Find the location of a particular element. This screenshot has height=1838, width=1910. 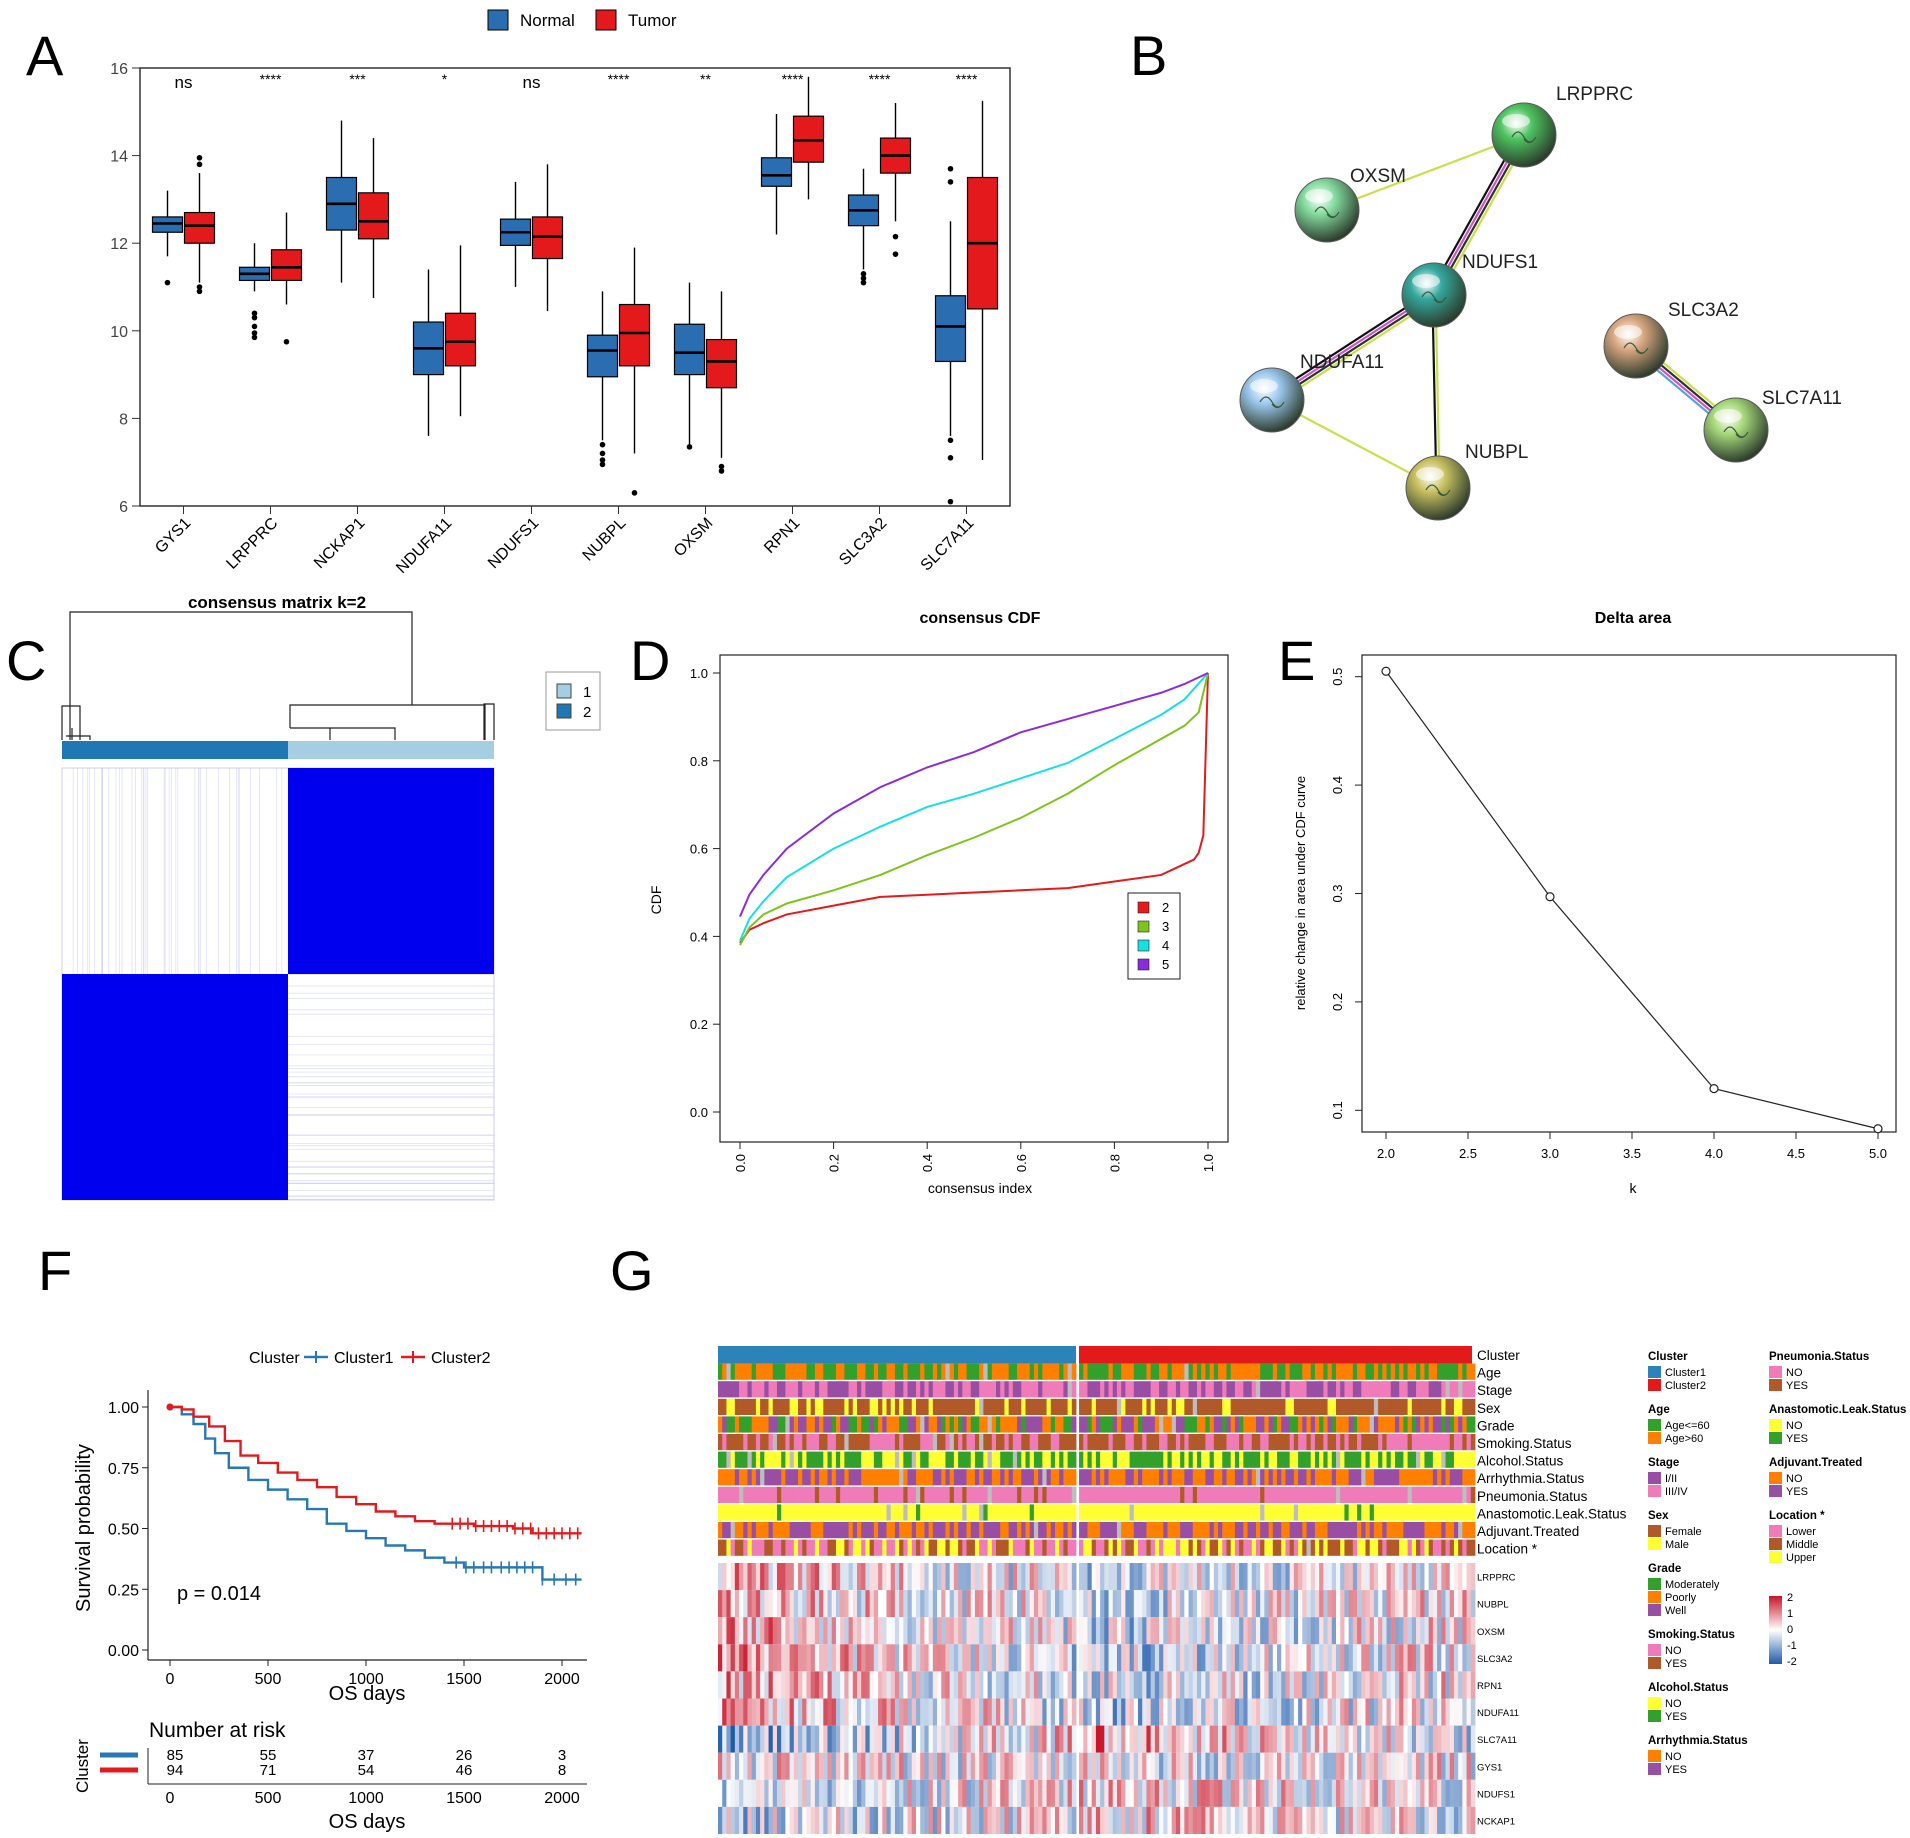

scale-tick-label-0: 2 is located at coordinates (1790, 1598).